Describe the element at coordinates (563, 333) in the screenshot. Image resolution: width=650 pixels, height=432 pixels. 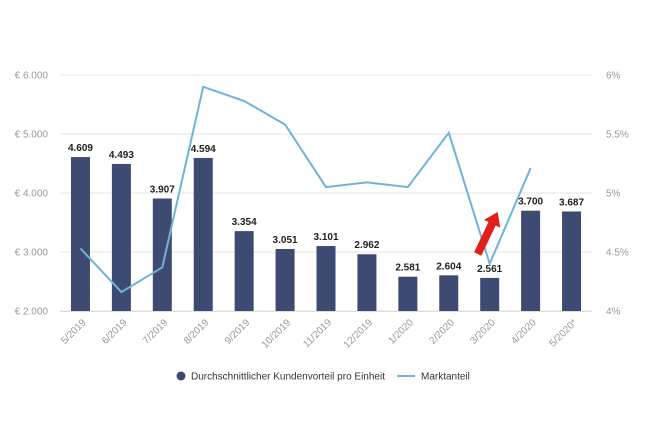
I see `x-tick-label: 5/2020*` at that location.